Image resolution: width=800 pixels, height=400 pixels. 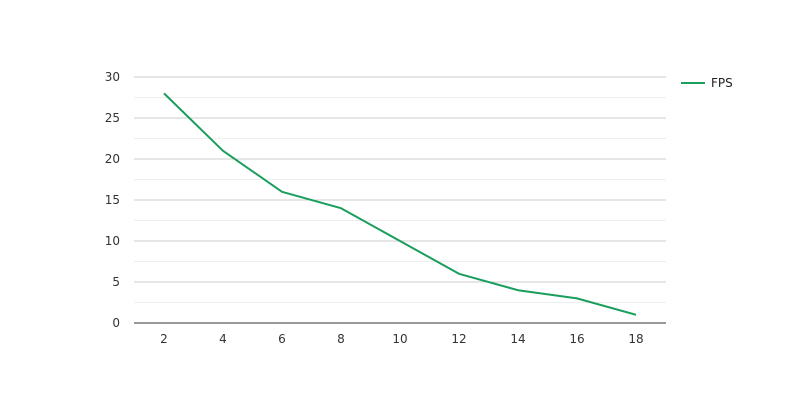 I want to click on x-tick-label: 4, so click(x=223, y=339).